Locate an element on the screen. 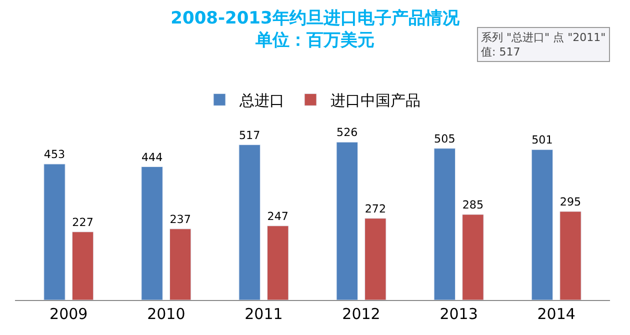  x-tick-label: 2014 is located at coordinates (556, 314).